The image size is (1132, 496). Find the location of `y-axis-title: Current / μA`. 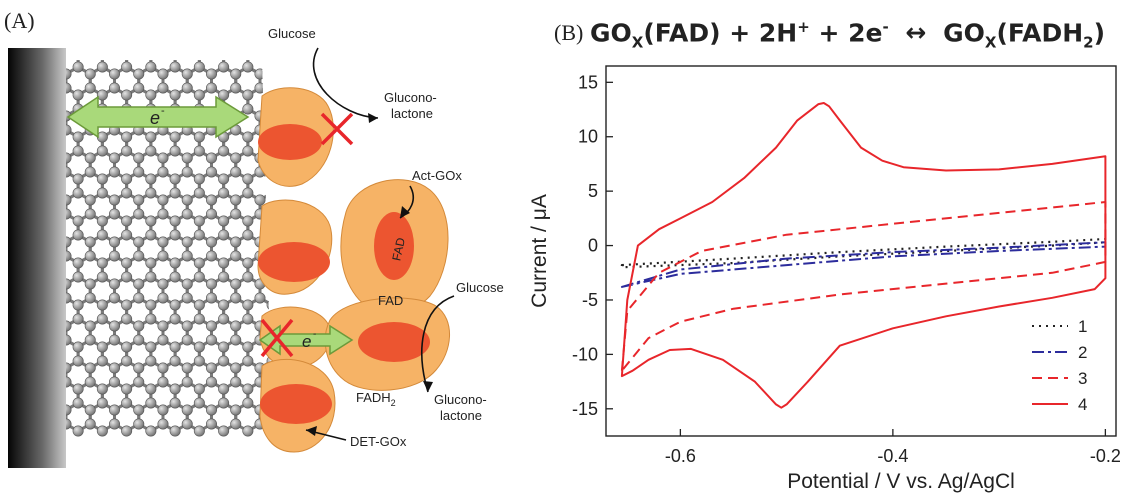

y-axis-title: Current / μA is located at coordinates (539, 251).